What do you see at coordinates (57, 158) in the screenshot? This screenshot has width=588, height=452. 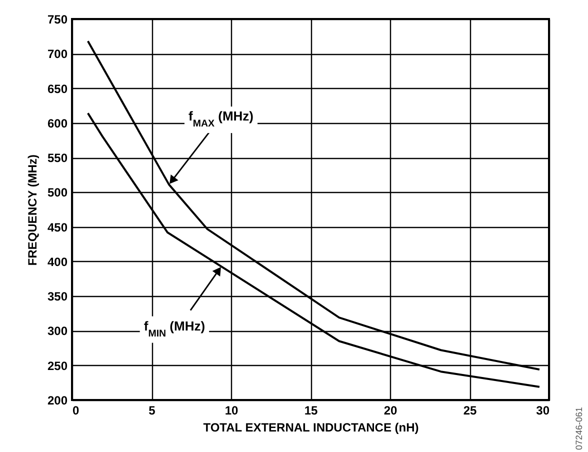 I see `y-tick-label: 550` at bounding box center [57, 158].